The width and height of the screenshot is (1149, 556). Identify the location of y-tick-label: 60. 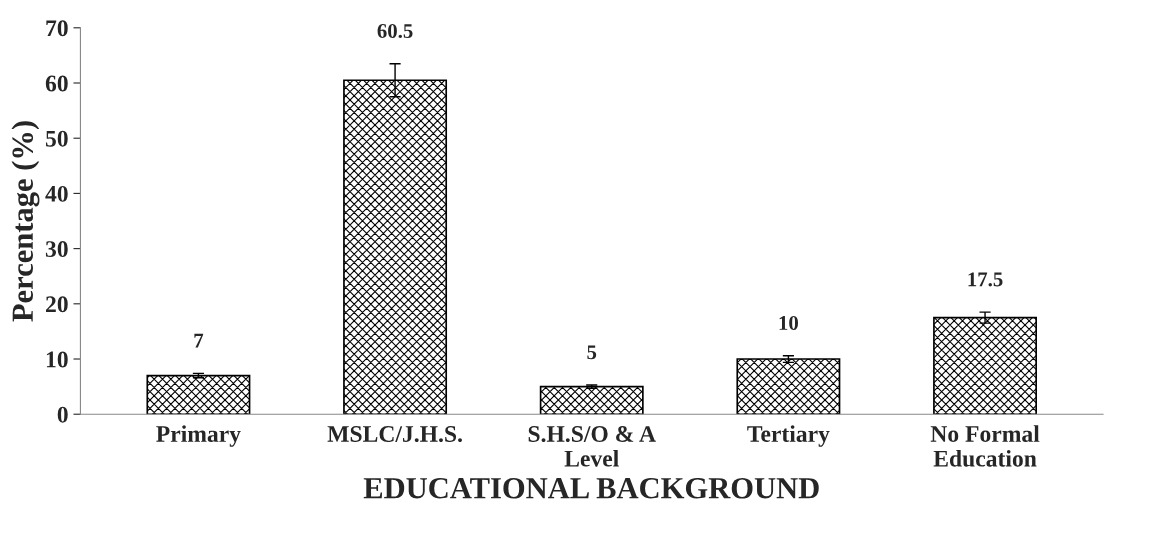
(56, 83).